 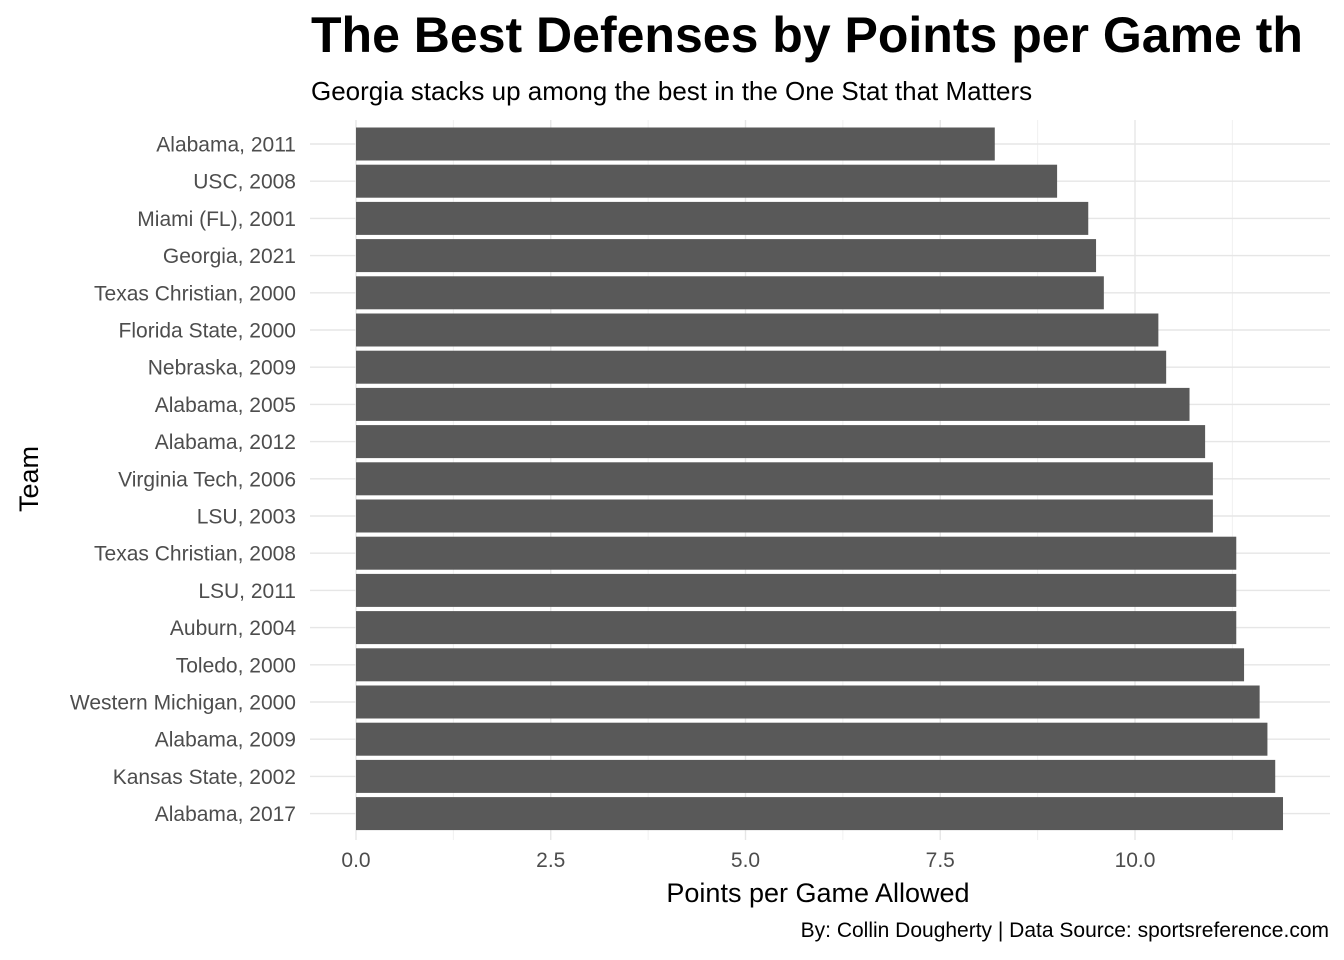 I want to click on x-tick-label: 10.0, so click(x=1135, y=860).